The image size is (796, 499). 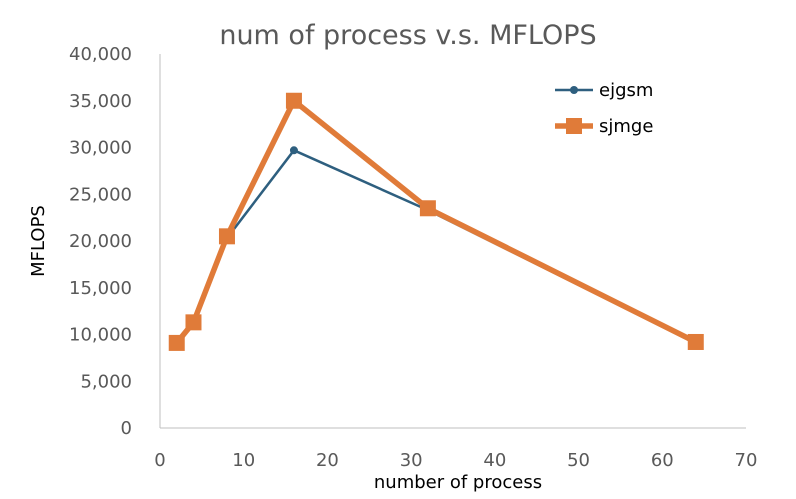 What do you see at coordinates (106, 381) in the screenshot?
I see `y-tick-label: 5,000` at bounding box center [106, 381].